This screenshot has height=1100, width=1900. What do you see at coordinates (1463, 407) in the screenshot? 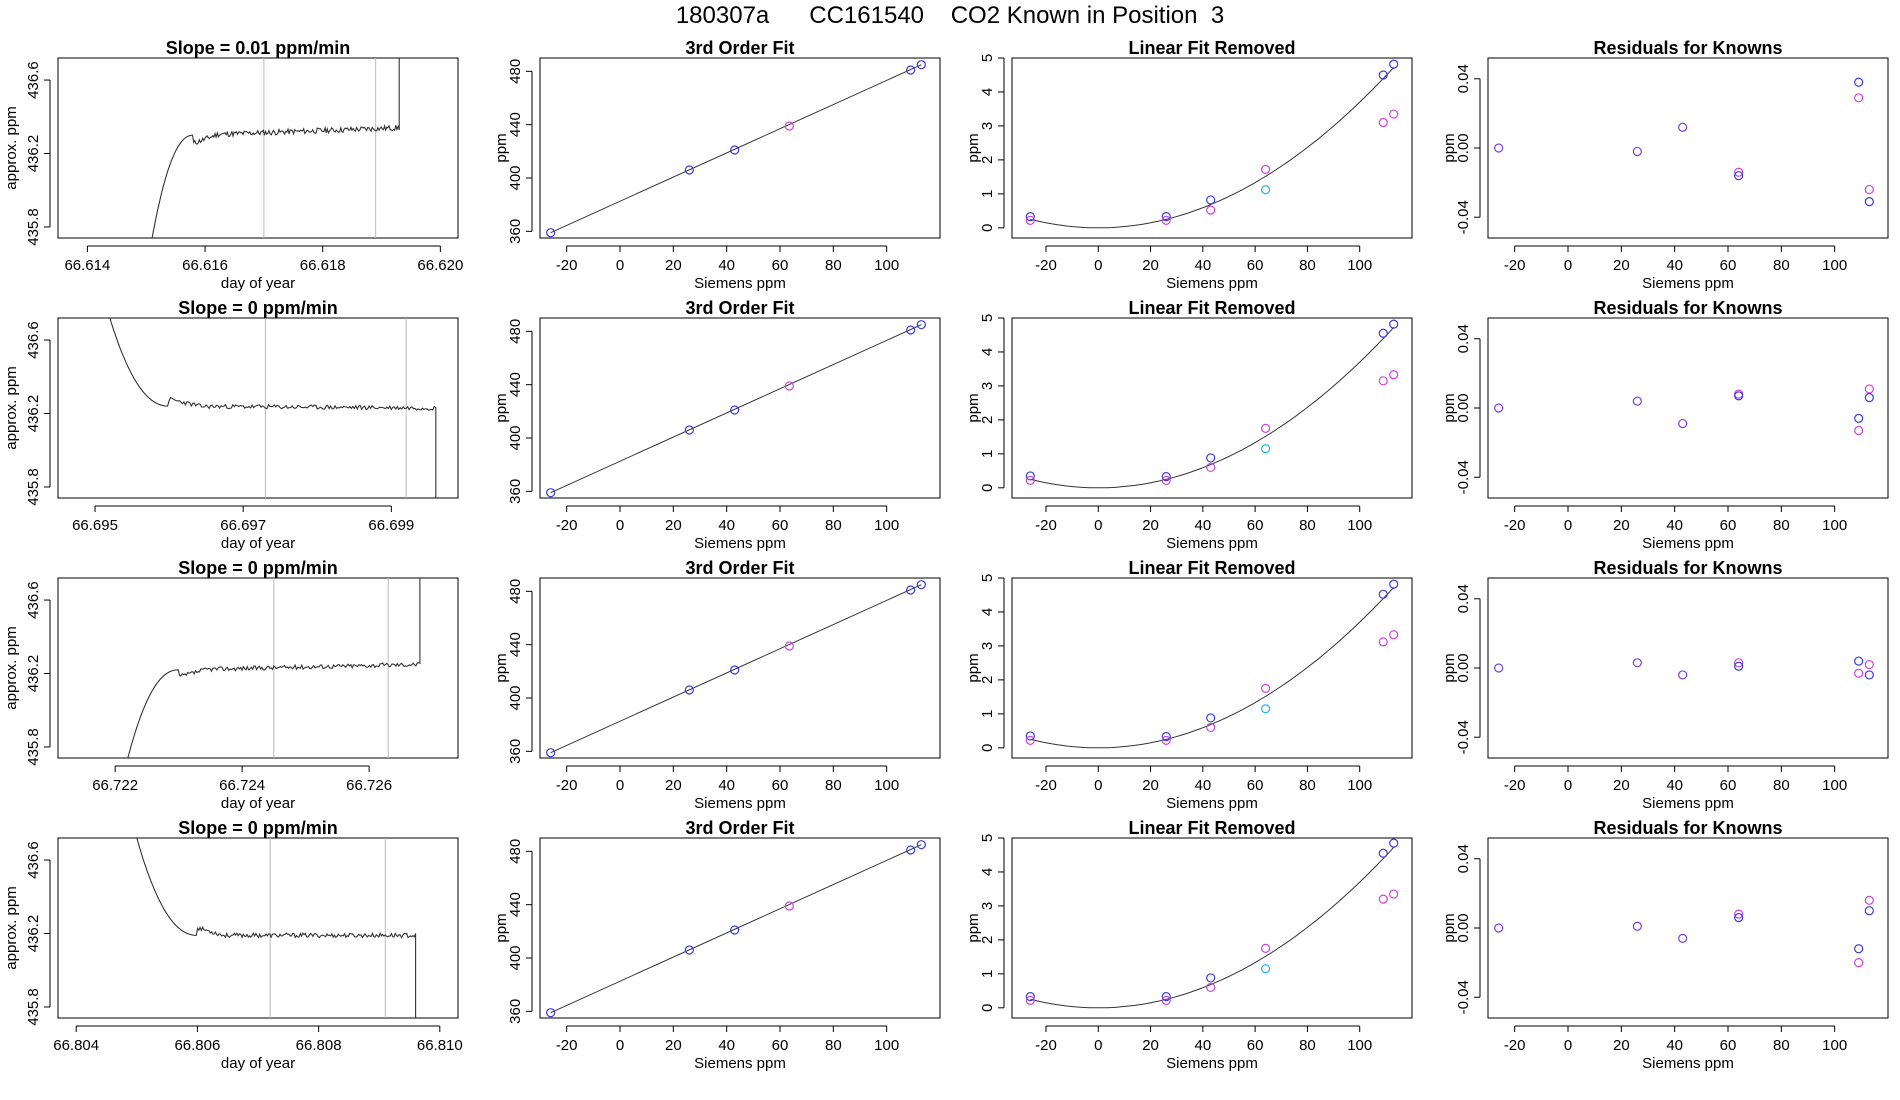
I see `y-tick-label: 0.00` at bounding box center [1463, 407].